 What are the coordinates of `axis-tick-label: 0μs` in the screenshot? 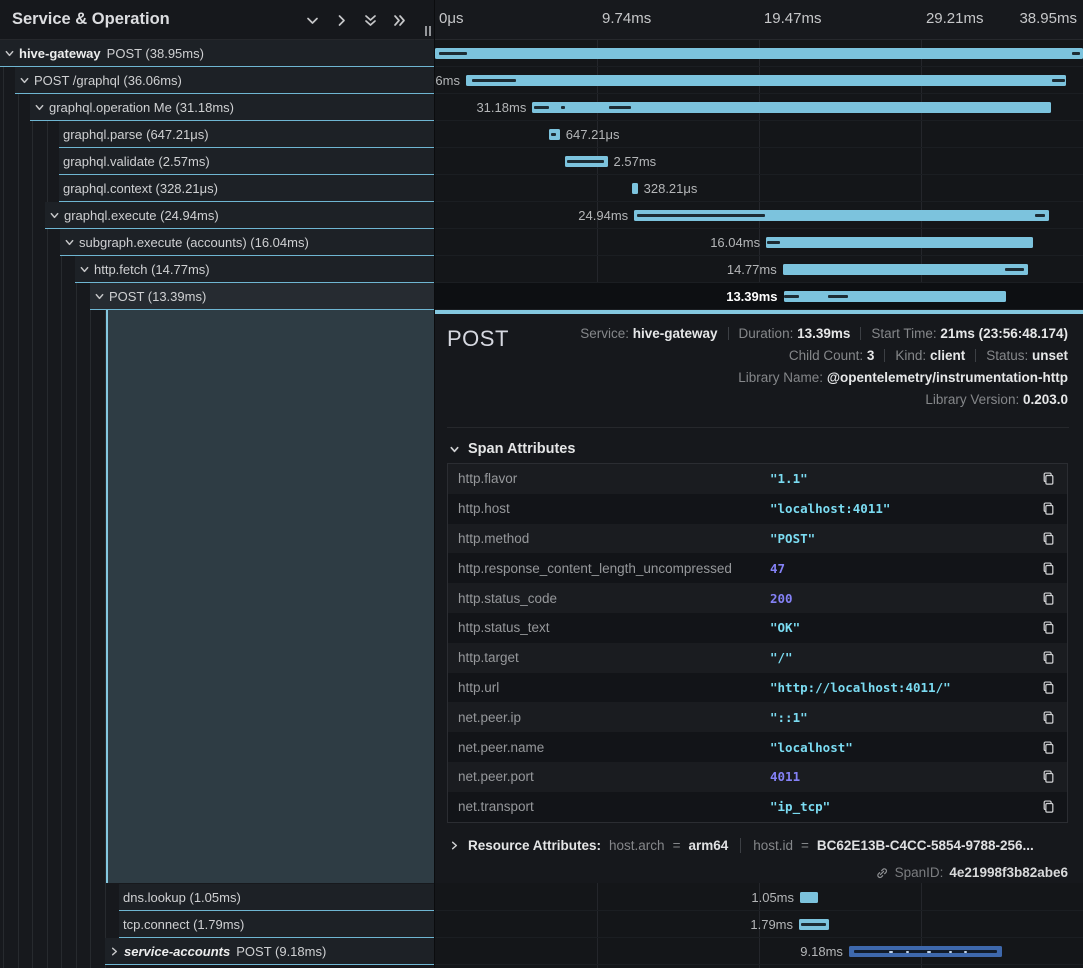 It's located at (451, 18).